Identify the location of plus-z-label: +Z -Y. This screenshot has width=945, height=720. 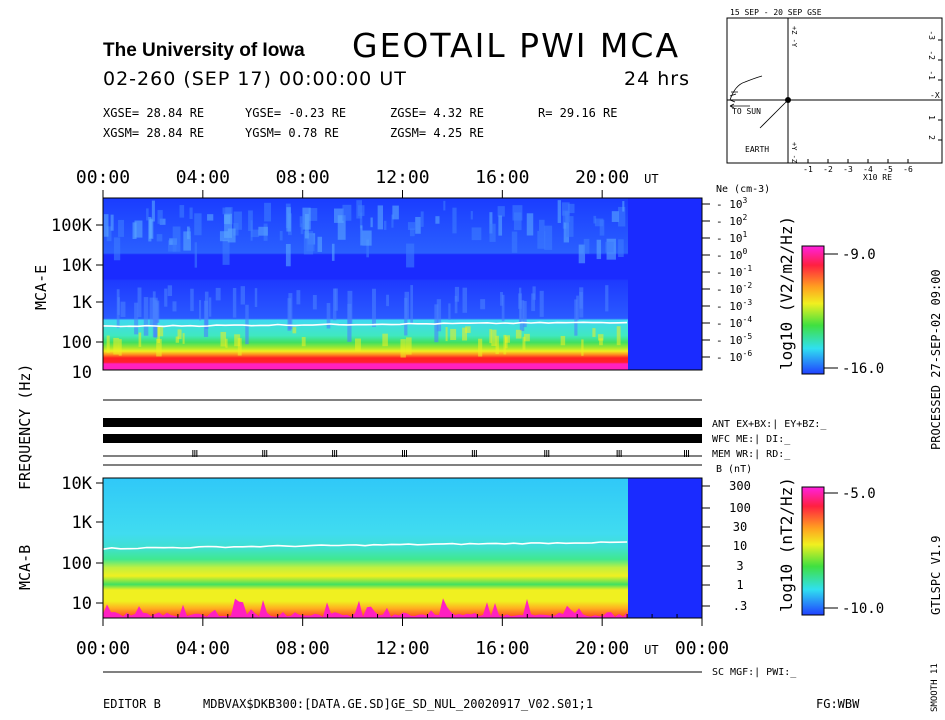
(794, 37).